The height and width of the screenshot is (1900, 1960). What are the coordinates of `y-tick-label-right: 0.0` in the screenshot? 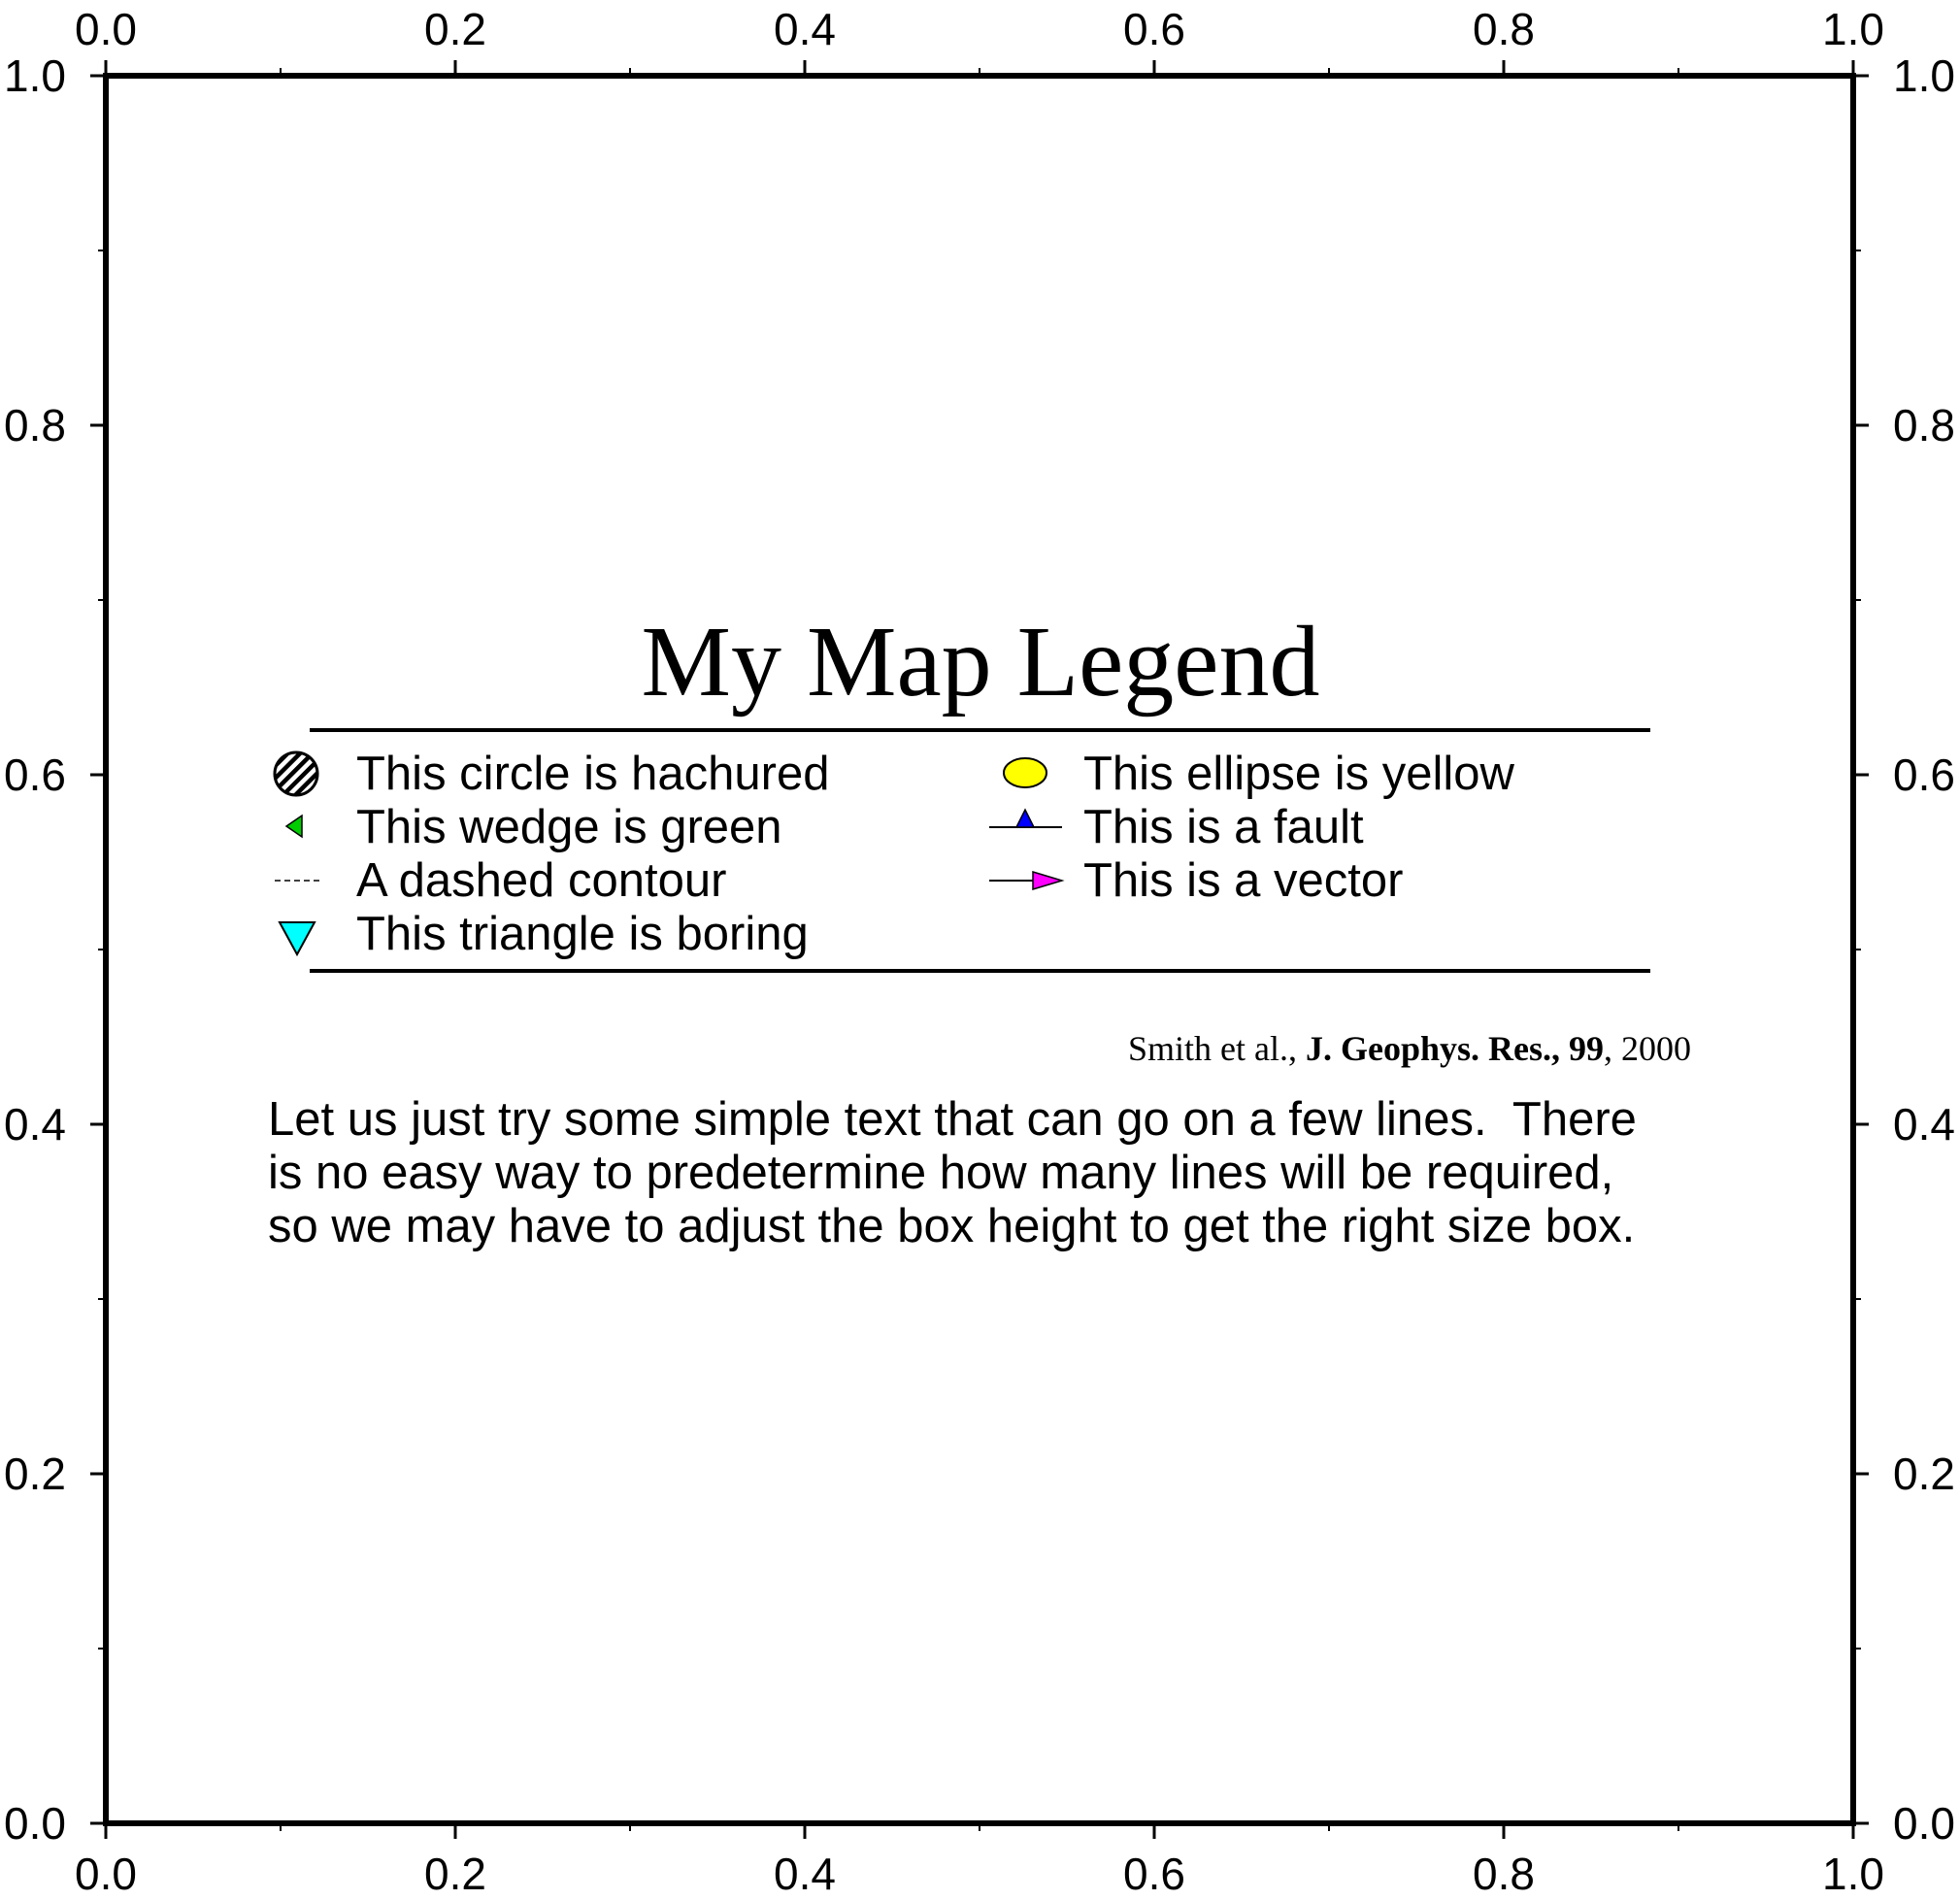 It's located at (1924, 1824).